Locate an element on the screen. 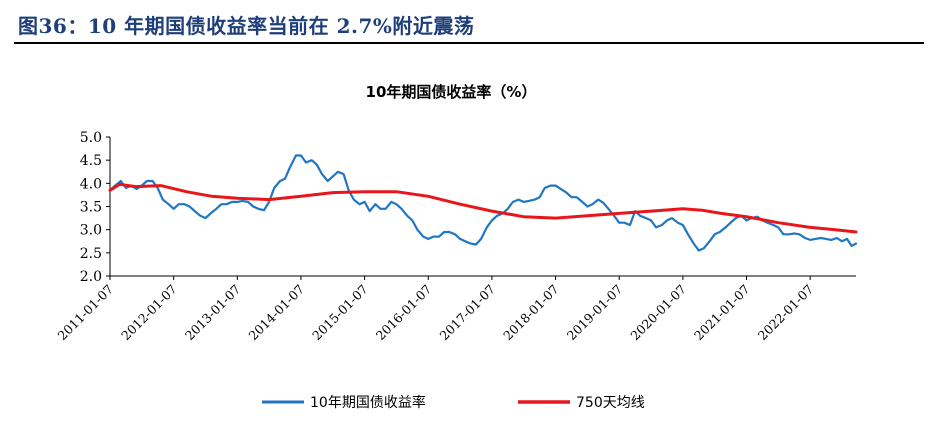 The image size is (938, 429). figure-header: 图36：10 年期国债收益率当前在 2.7%附近震荡 is located at coordinates (469, 24).